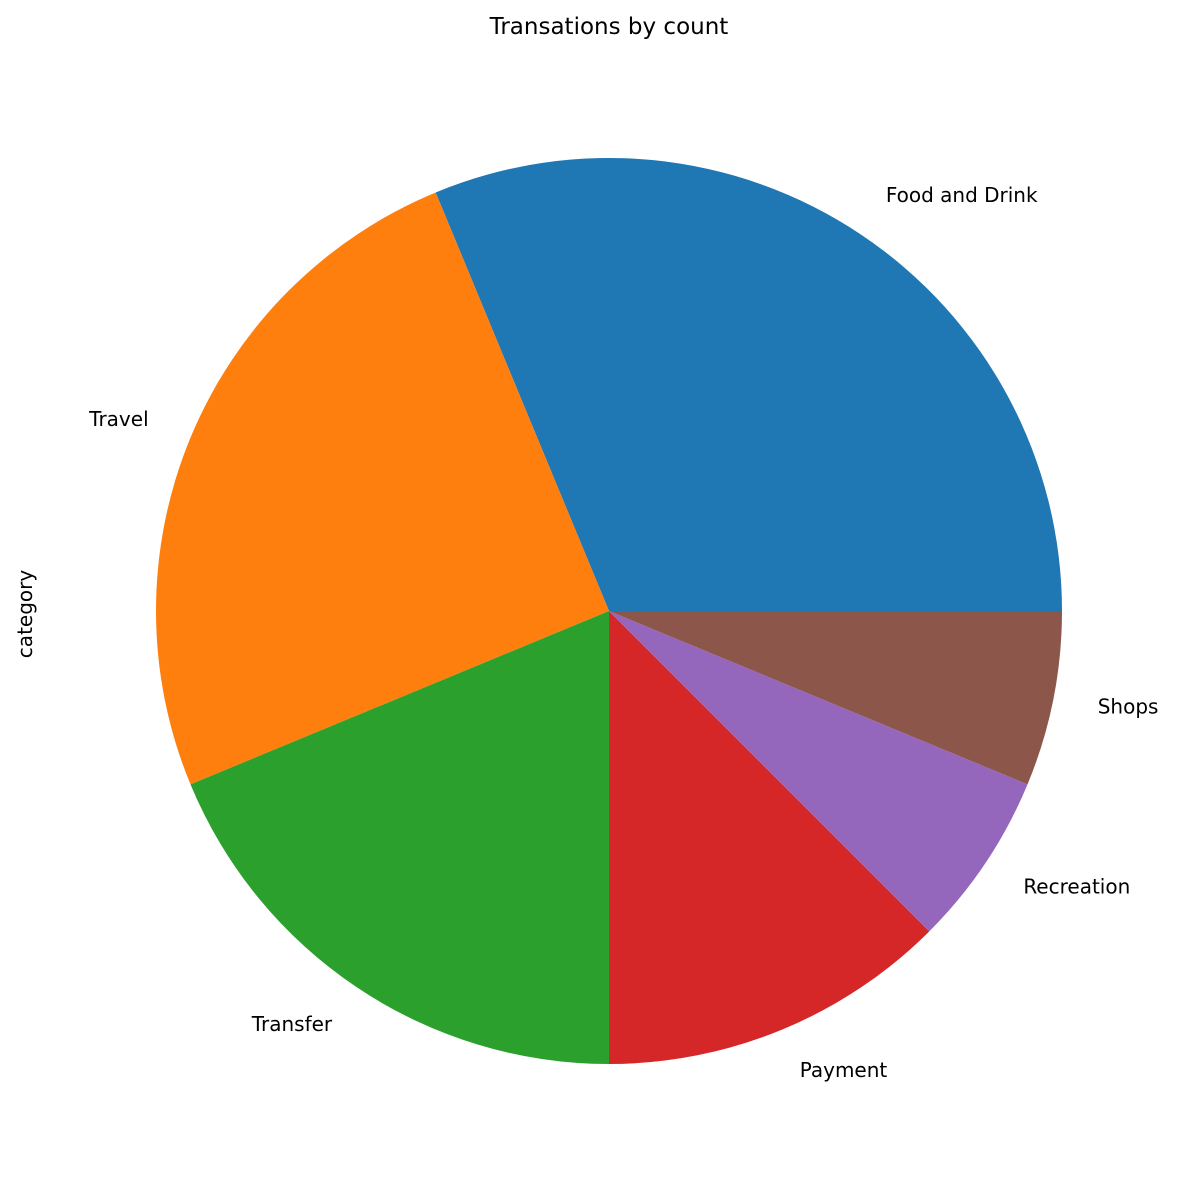 This screenshot has width=1190, height=1193. What do you see at coordinates (1128, 707) in the screenshot?
I see `pie-label-shops: Shops` at bounding box center [1128, 707].